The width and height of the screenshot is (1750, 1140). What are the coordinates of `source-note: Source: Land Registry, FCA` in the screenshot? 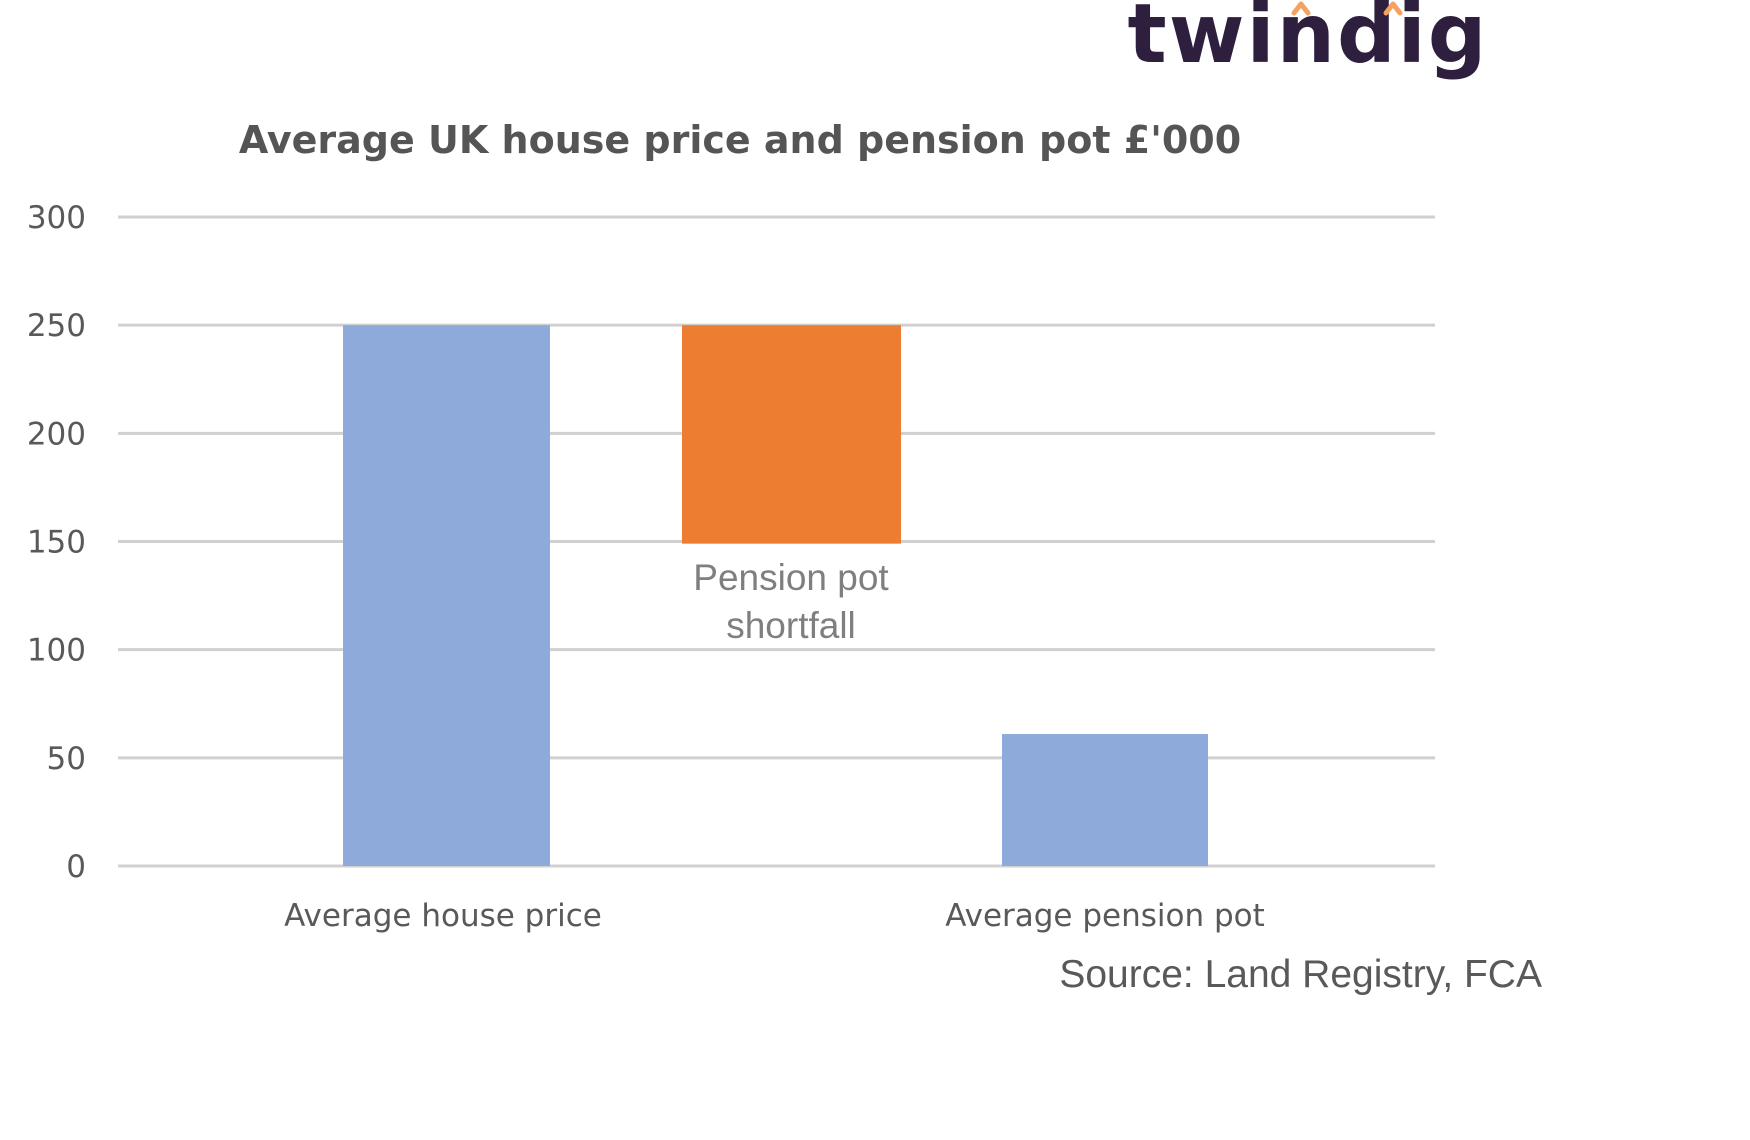 It's located at (1300, 974).